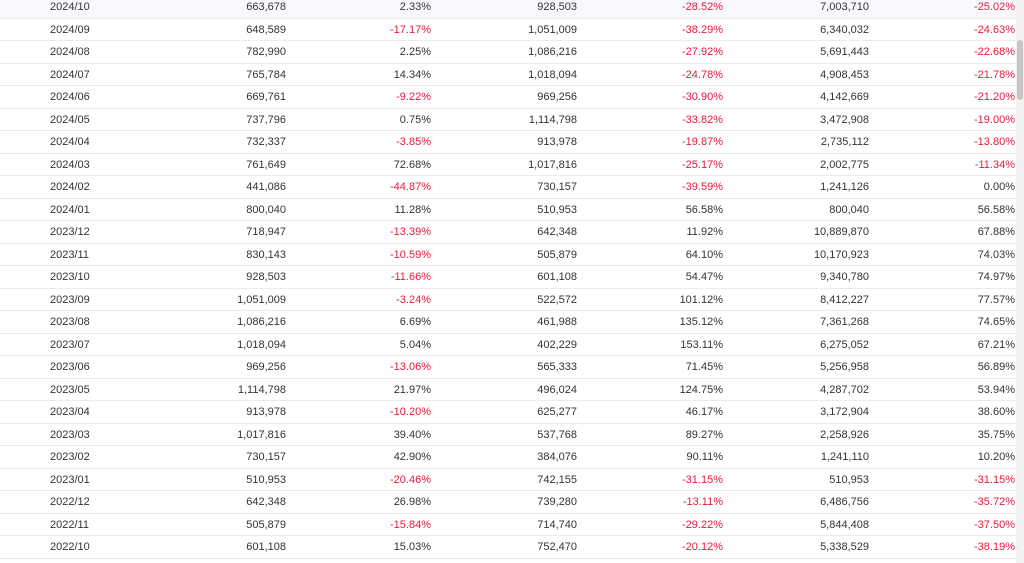  Describe the element at coordinates (557, 7) in the screenshot. I see `prior-year-volume-cell: 928,503` at that location.